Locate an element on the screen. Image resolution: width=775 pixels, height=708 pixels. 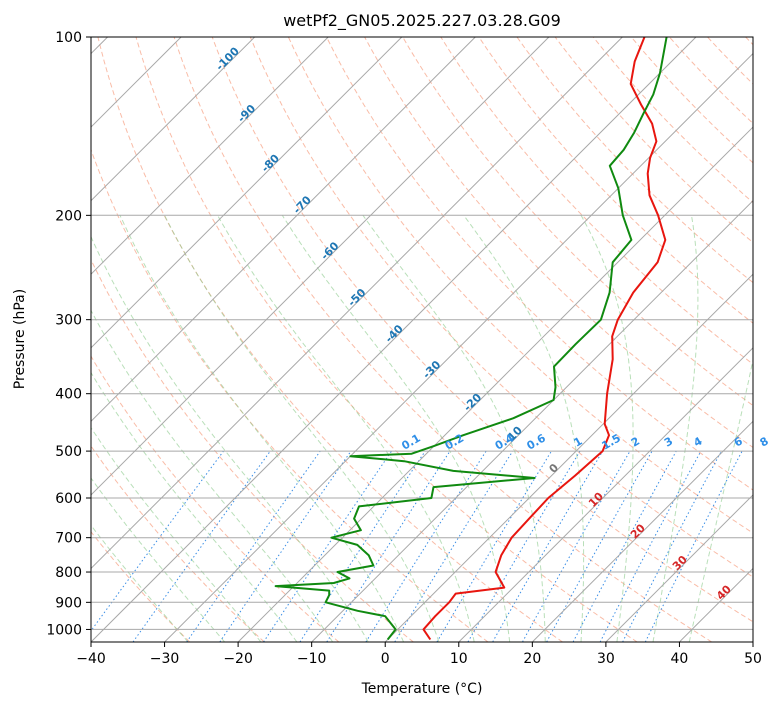
x-tick-label: 10 is located at coordinates (459, 659).